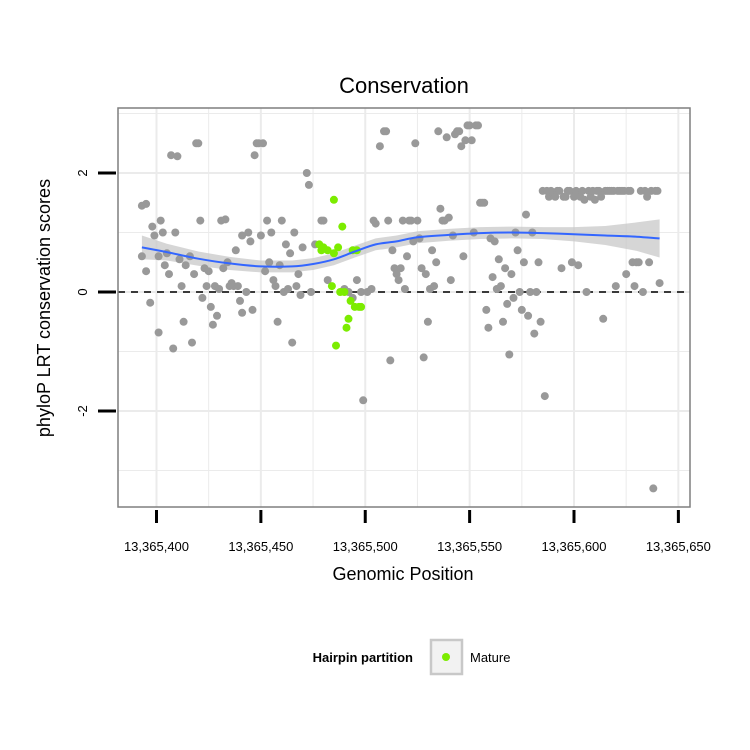 Image resolution: width=750 pixels, height=750 pixels. Describe the element at coordinates (490, 657) in the screenshot. I see `legend-label-mature: Mature` at that location.